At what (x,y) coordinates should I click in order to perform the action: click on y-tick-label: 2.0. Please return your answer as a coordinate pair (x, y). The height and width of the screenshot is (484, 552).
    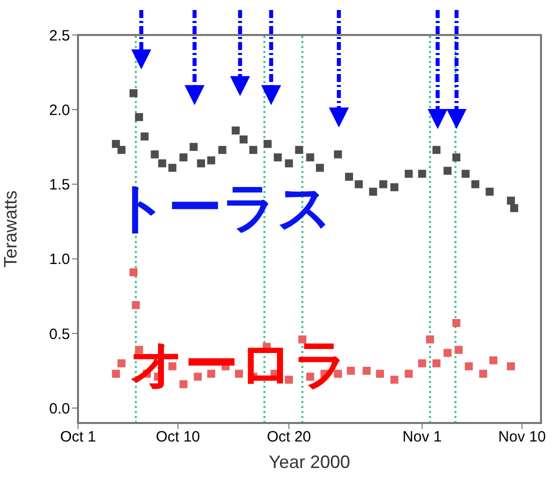
    Looking at the image, I should click on (59, 110).